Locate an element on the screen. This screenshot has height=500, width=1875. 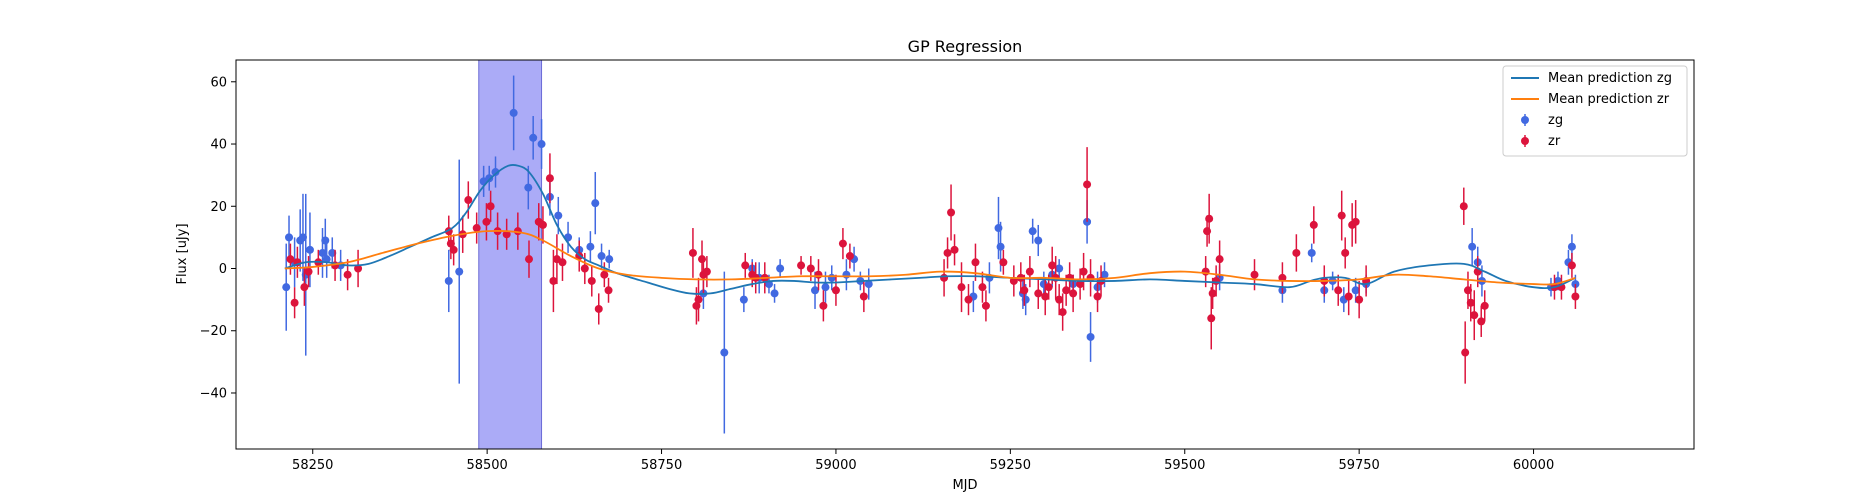
legend-label-zr-points: zr is located at coordinates (1554, 141).